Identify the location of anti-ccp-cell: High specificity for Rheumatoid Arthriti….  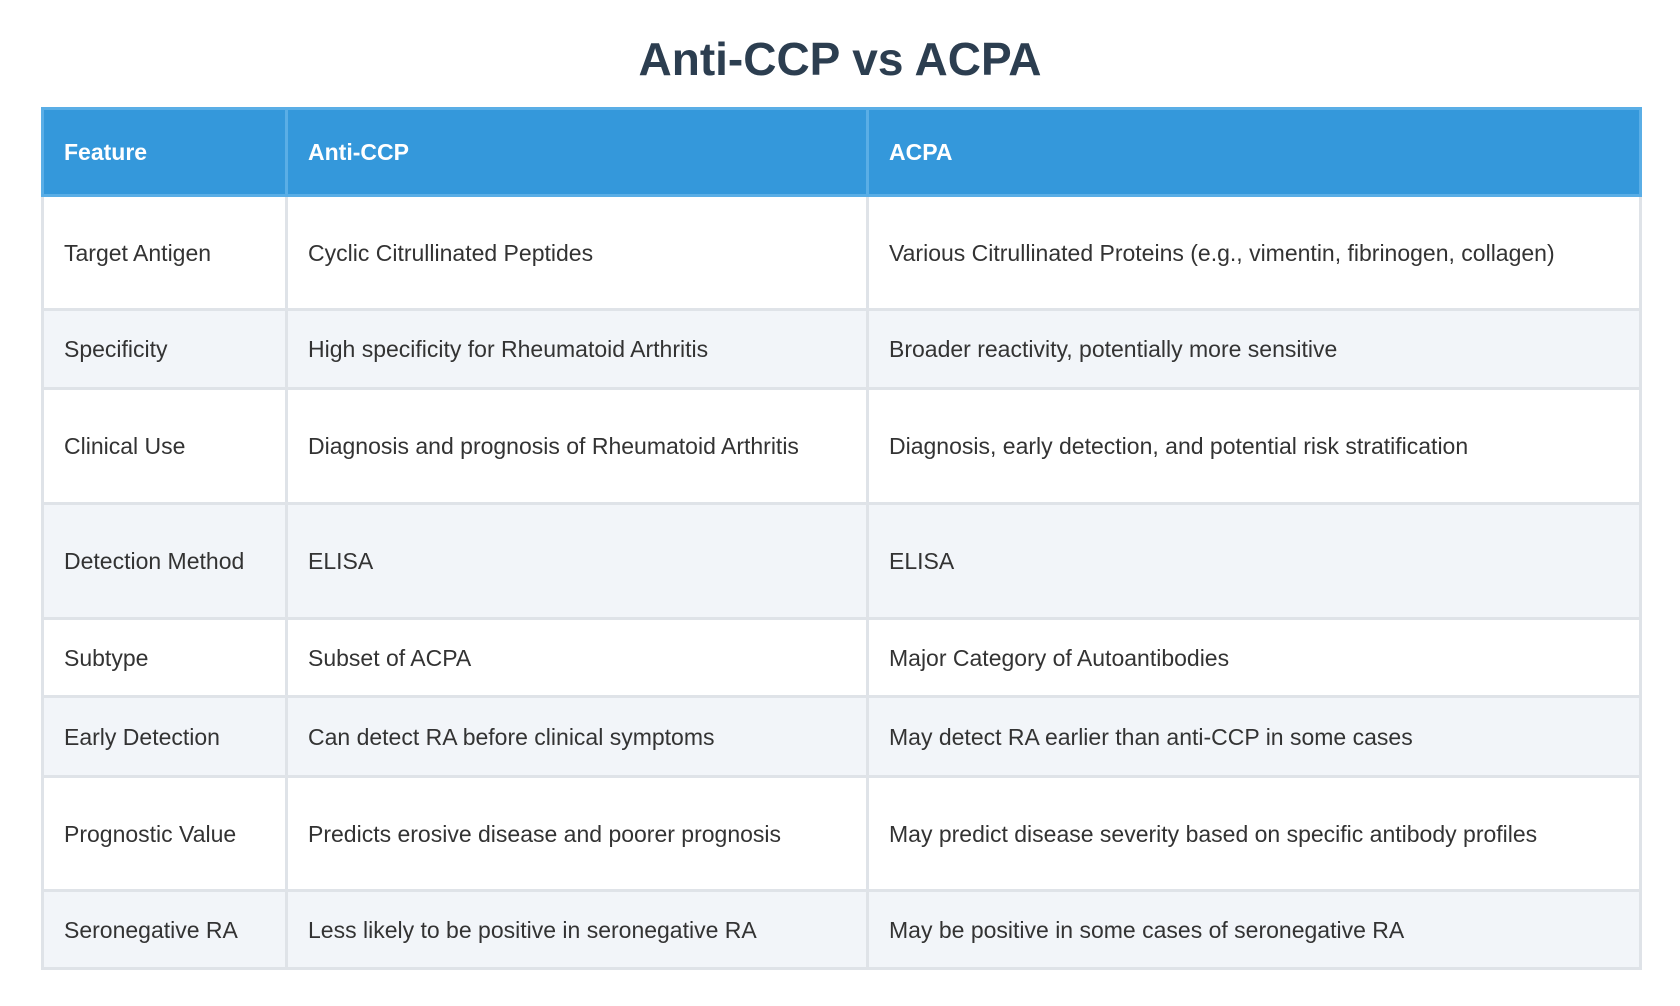
(577, 349).